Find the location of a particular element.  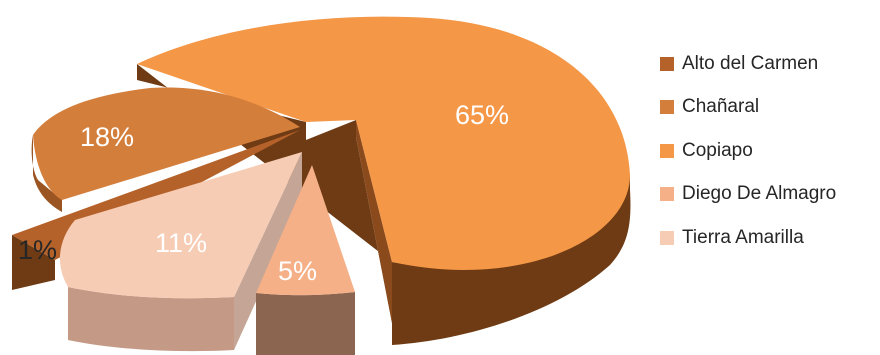

legend-item: Alto del Carmen is located at coordinates (767, 63).